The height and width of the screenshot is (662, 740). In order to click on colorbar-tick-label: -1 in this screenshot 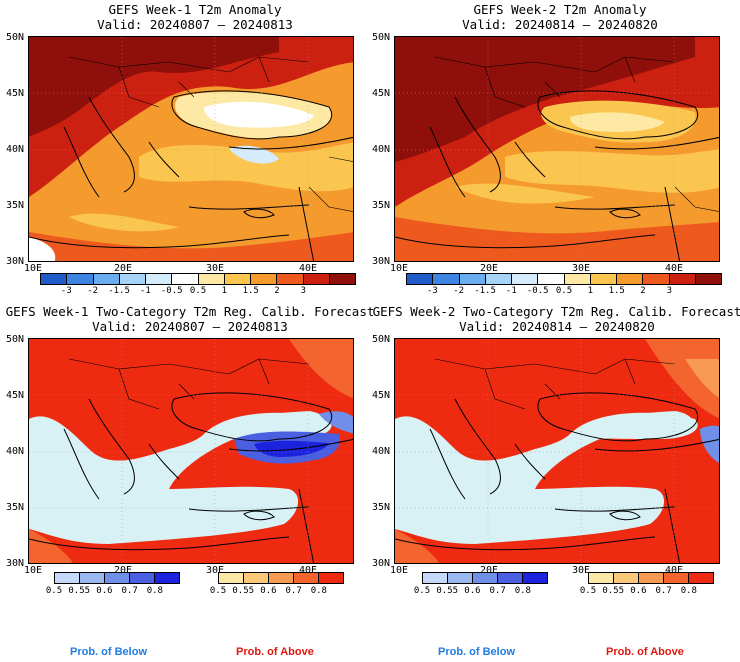, I will do `click(145, 291)`.